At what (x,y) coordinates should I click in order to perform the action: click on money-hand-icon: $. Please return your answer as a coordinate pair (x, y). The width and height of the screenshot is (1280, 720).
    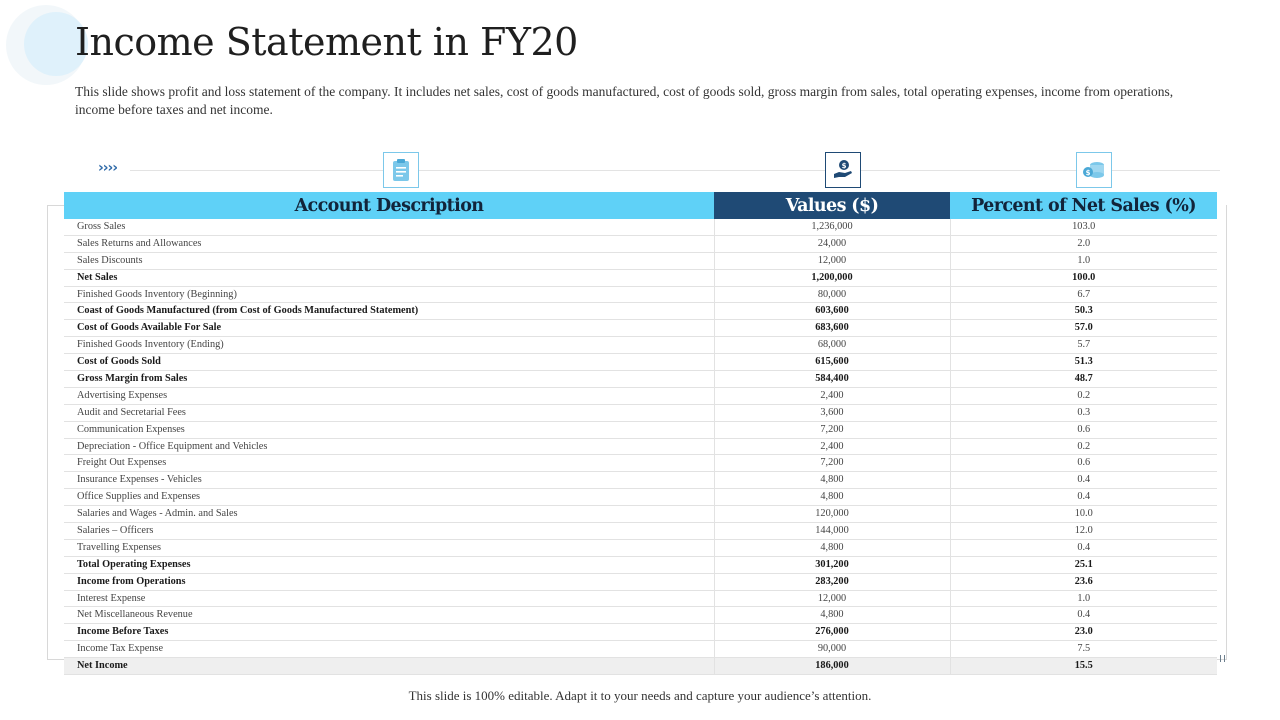
    Looking at the image, I should click on (843, 169).